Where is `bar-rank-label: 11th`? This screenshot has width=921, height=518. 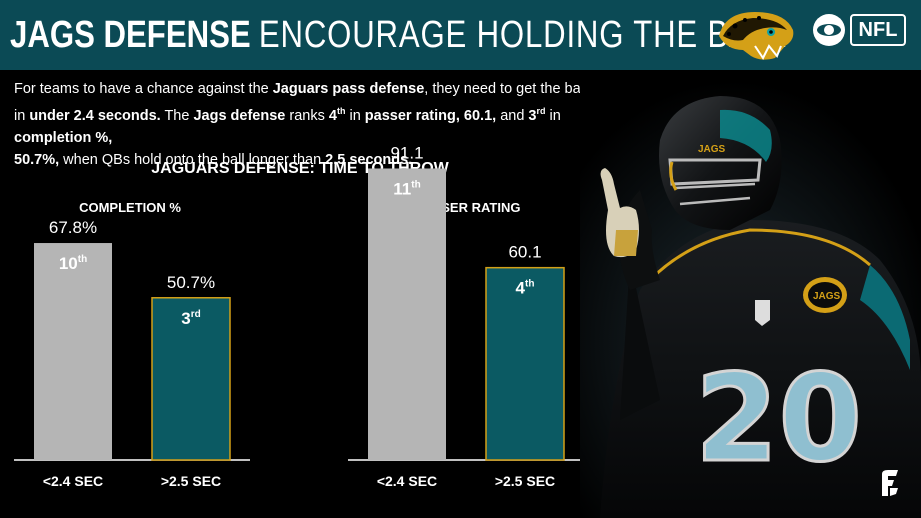 bar-rank-label: 11th is located at coordinates (406, 188).